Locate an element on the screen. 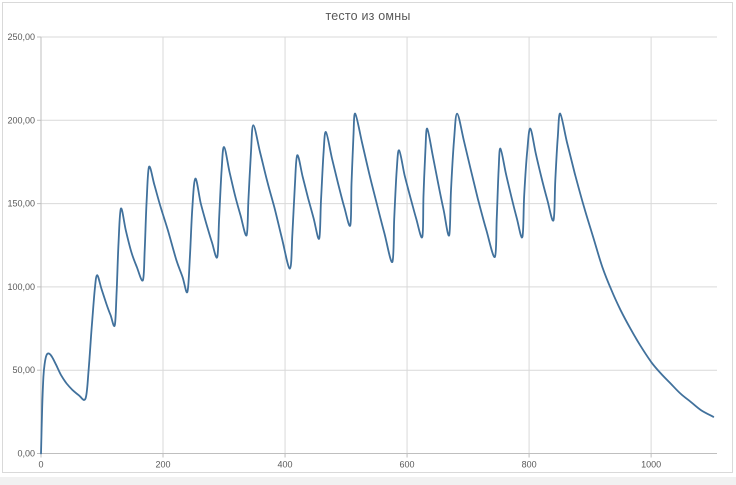  y-tick-label: 0,00 is located at coordinates (26, 454).